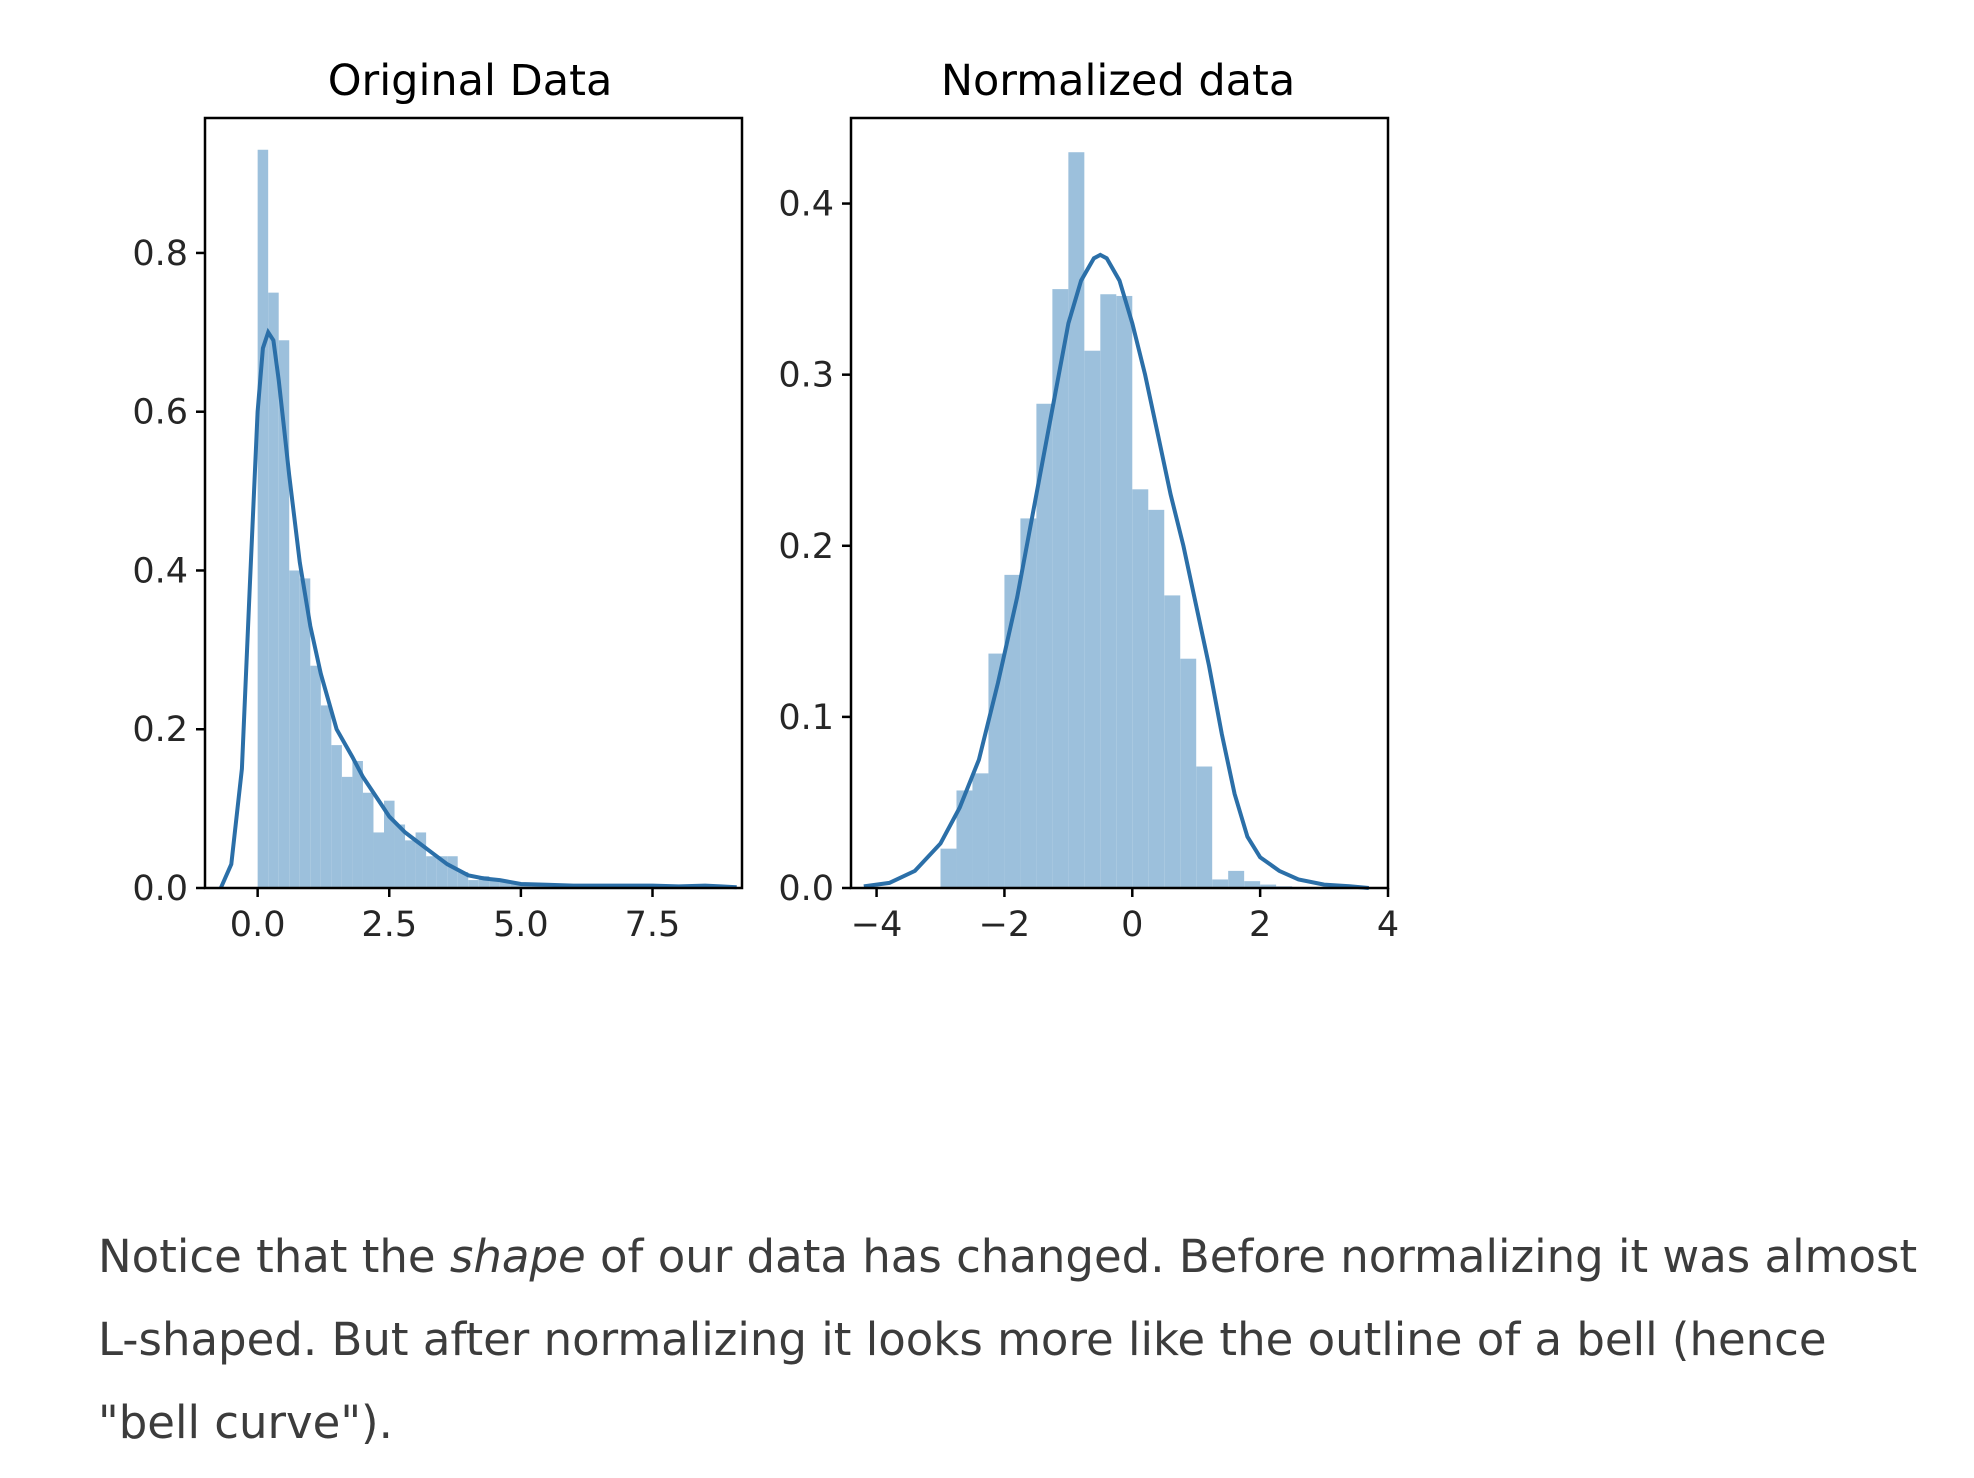 Image resolution: width=1974 pixels, height=1478 pixels. I want to click on x-tick-label: 0, so click(1132, 925).